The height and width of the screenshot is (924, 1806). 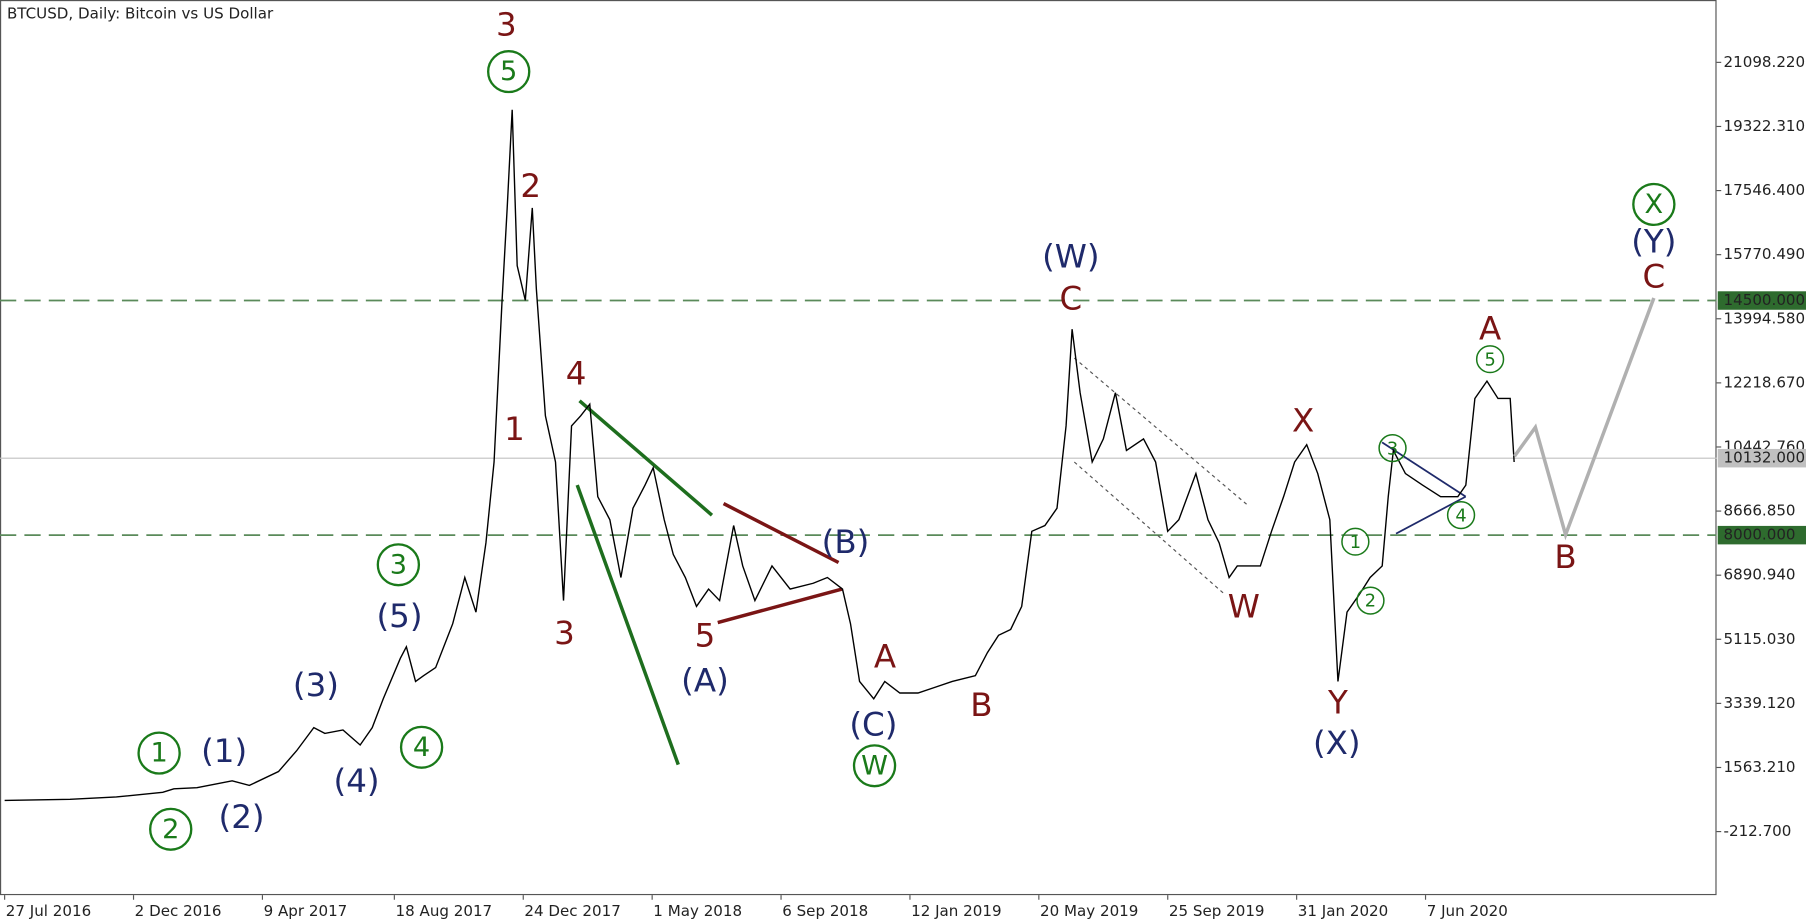 What do you see at coordinates (1765, 382) in the screenshot?
I see `y-tick-label: 12218.670` at bounding box center [1765, 382].